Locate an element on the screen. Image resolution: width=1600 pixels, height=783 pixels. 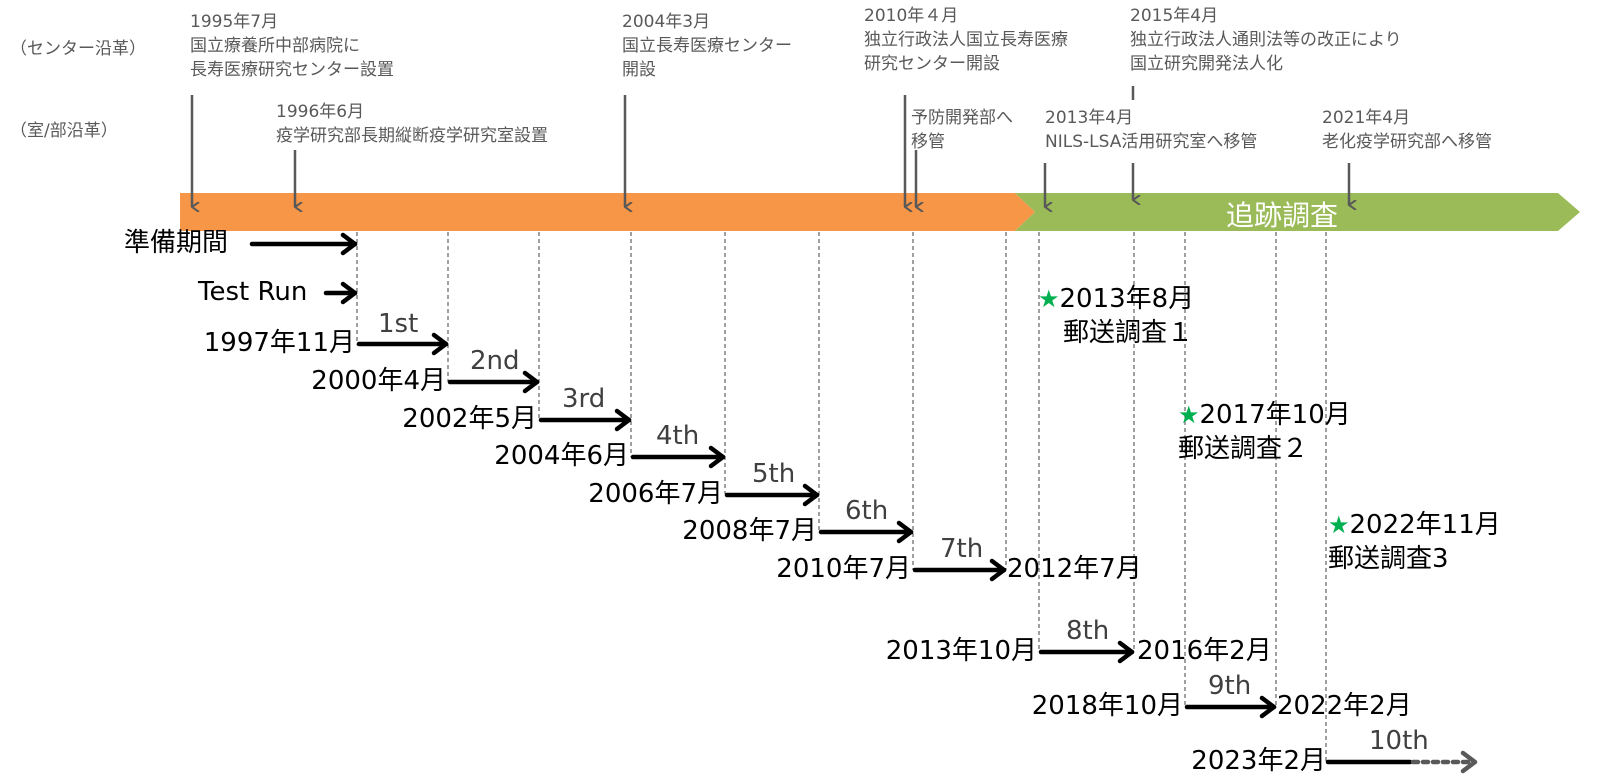
center-history-row-label: （センター沿革） is located at coordinates (78, 49).